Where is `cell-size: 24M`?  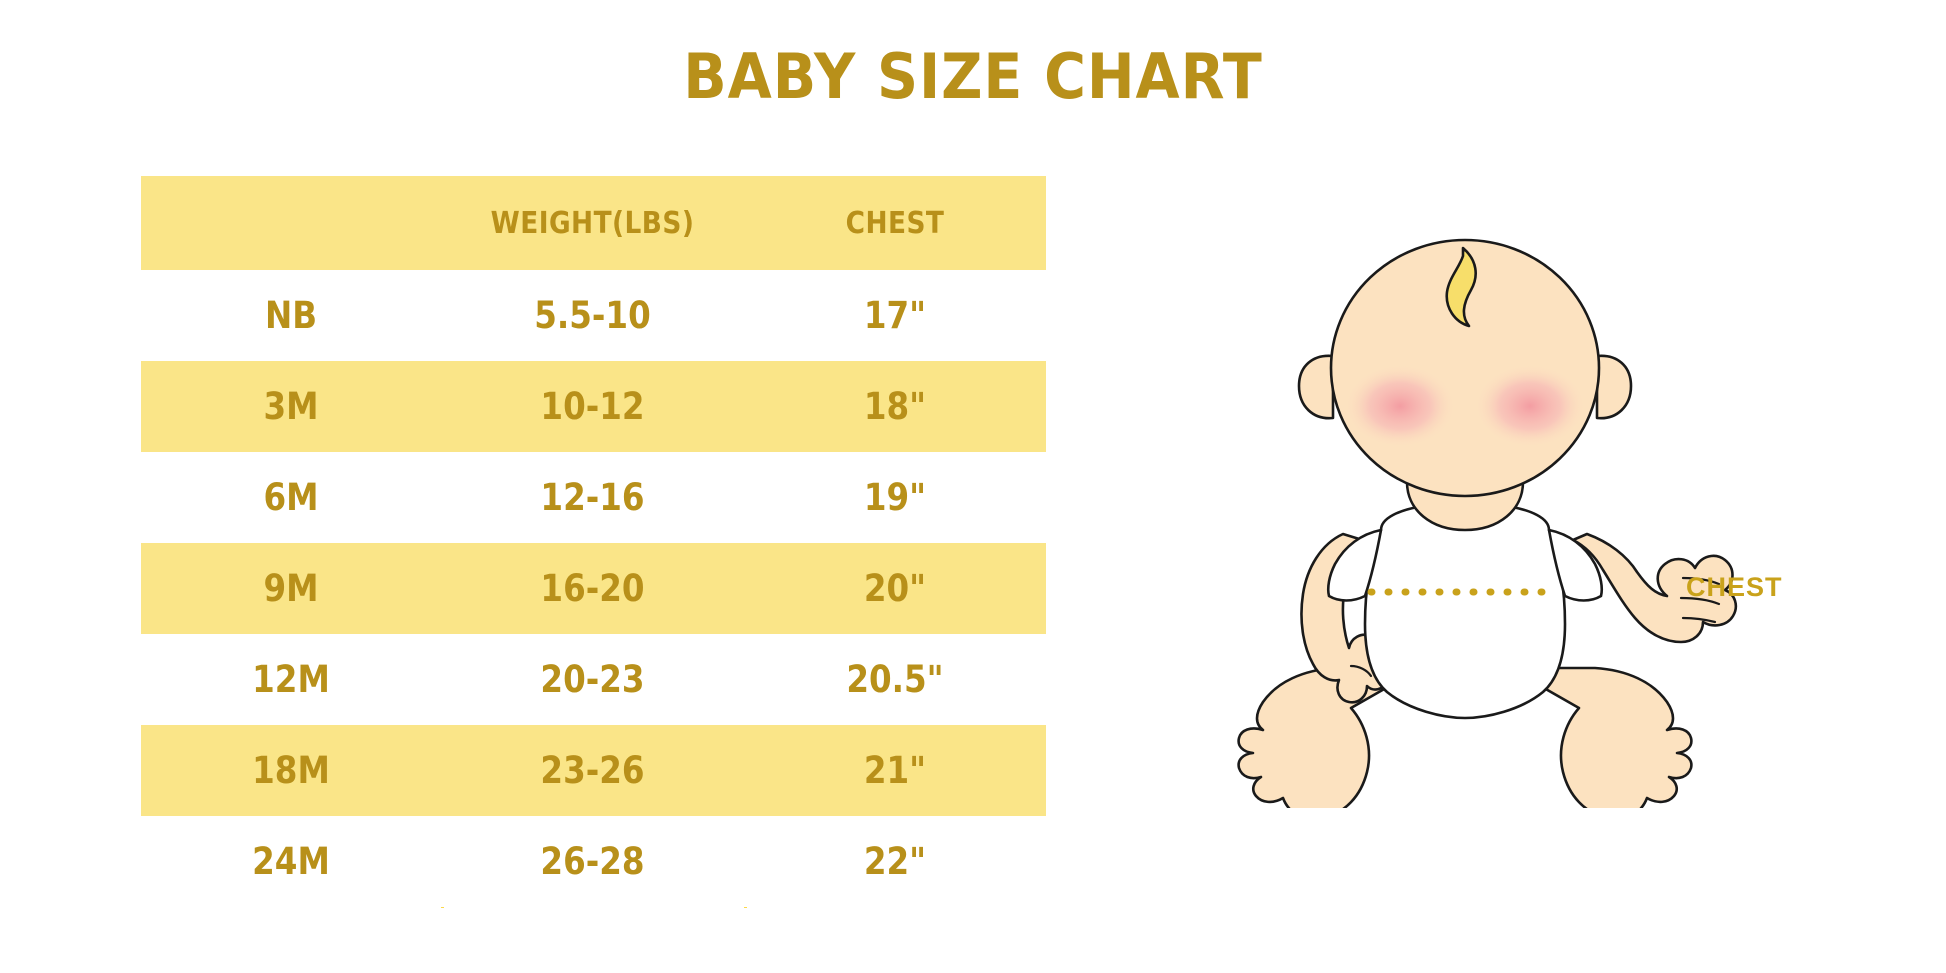
cell-size: 24M is located at coordinates (291, 861).